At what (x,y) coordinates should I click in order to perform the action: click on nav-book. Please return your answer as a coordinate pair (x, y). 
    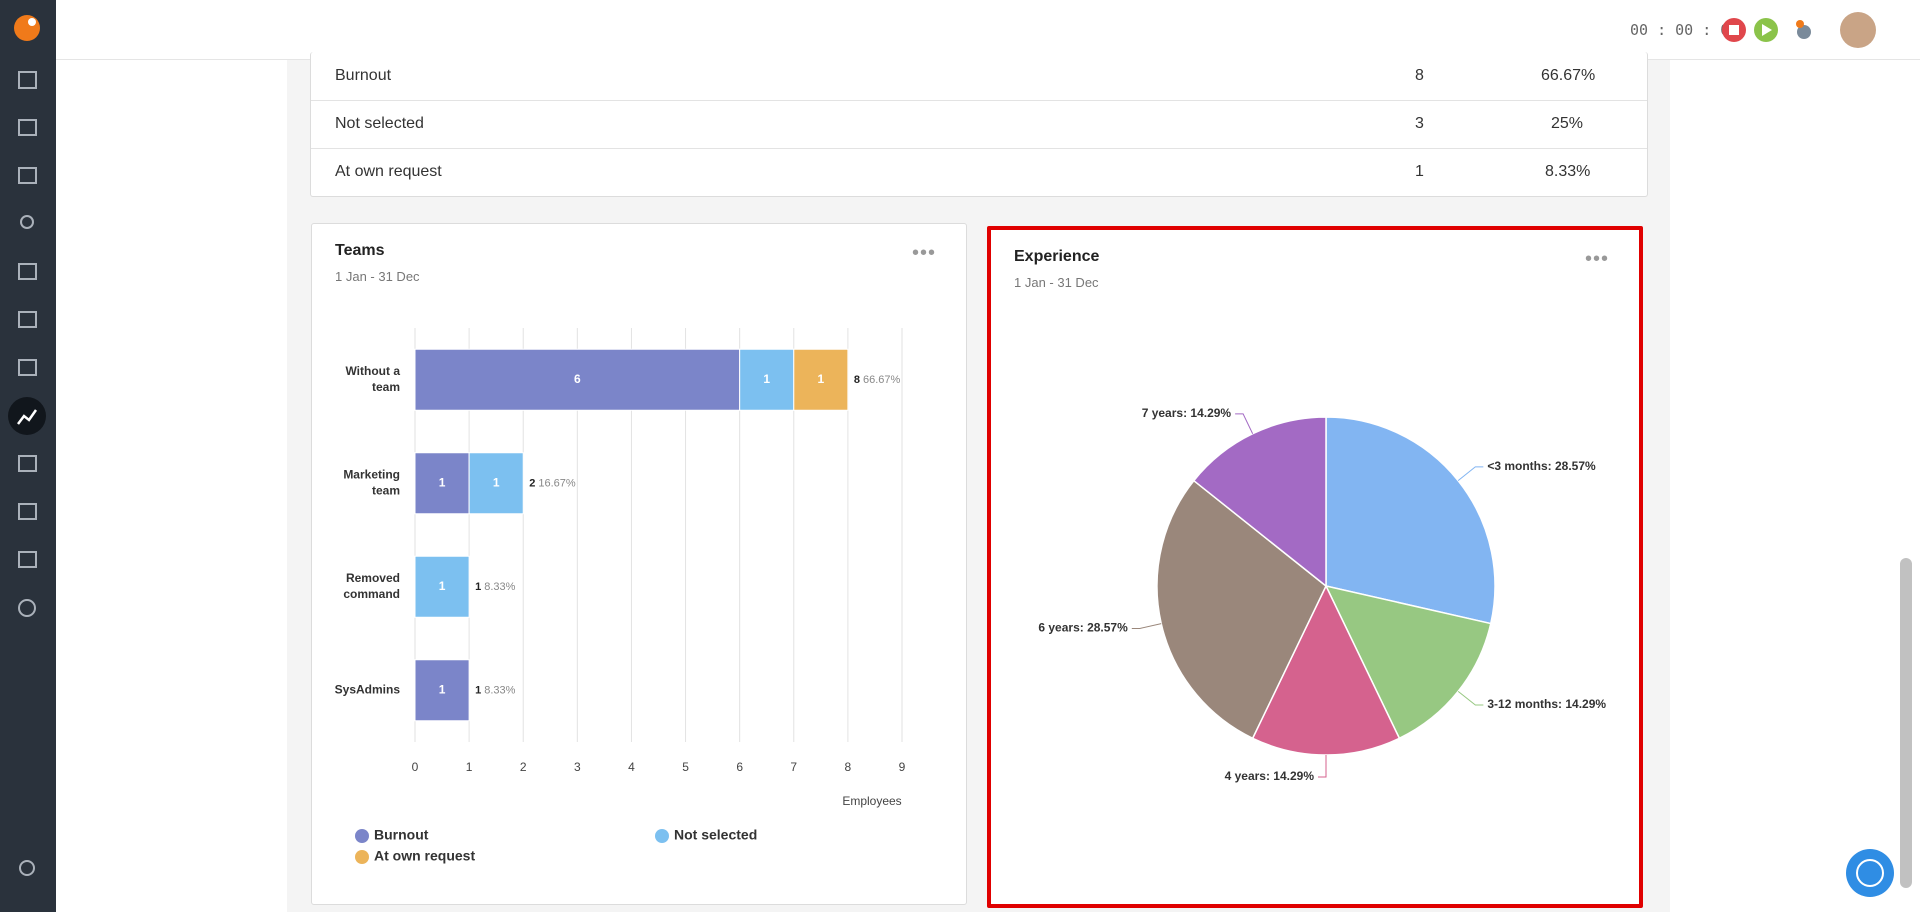
    Looking at the image, I should click on (27, 511).